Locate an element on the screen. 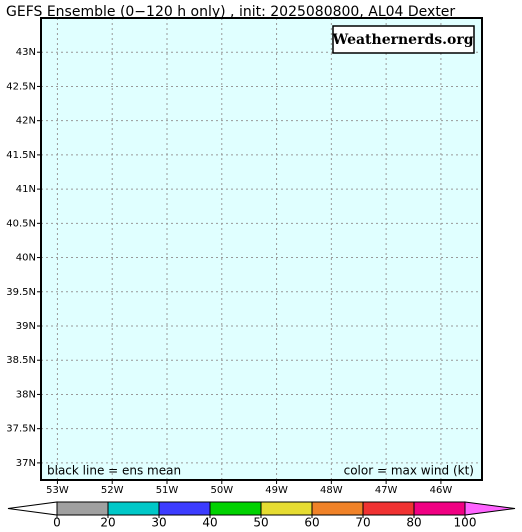 The height and width of the screenshot is (532, 522). colorbar-label: 80 is located at coordinates (413, 523).